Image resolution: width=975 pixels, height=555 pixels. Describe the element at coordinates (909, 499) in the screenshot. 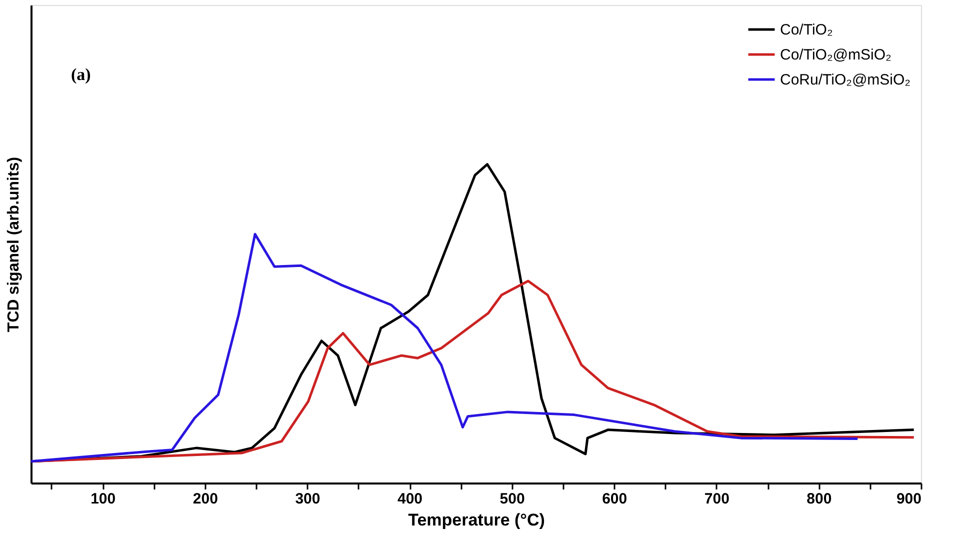

I see `x-tick-label: 900` at that location.